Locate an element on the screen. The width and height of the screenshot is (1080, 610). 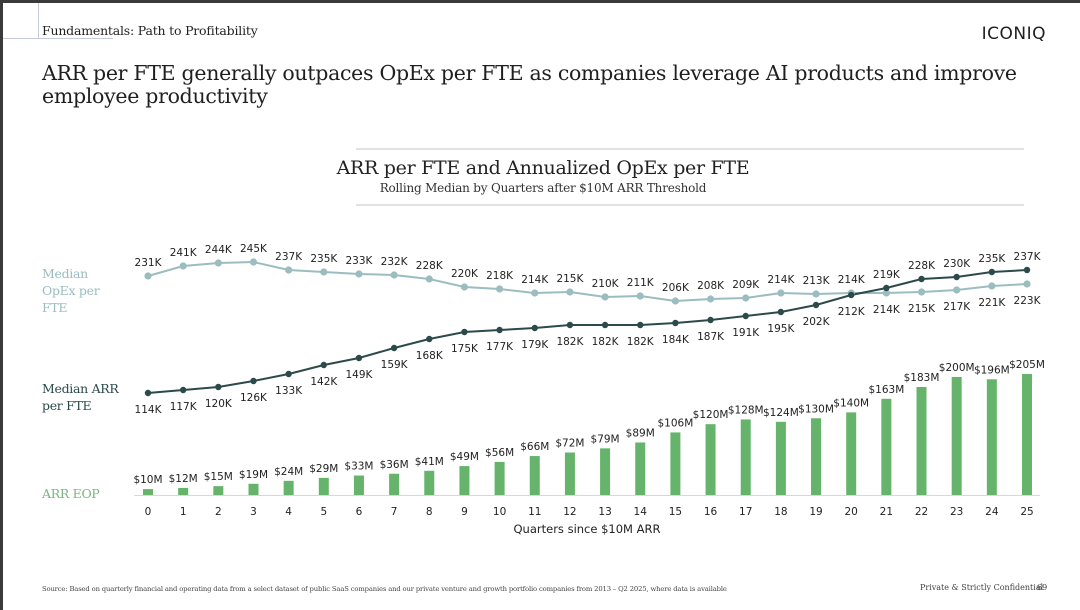
window-frame-top is located at coordinates (540, 1).